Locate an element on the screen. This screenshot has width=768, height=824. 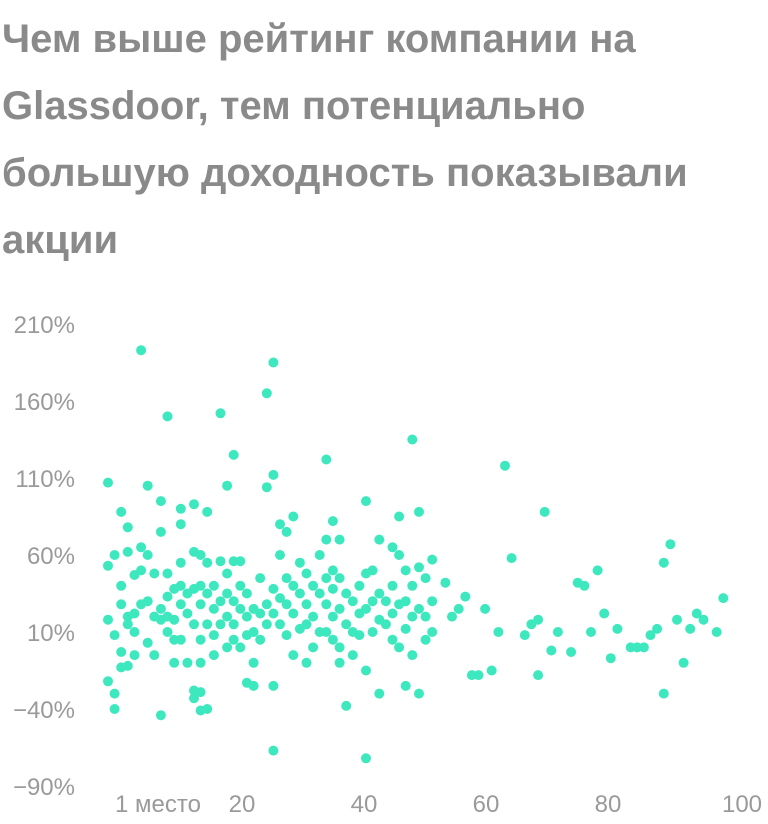
y-tick-label: 110% is located at coordinates (45, 479).